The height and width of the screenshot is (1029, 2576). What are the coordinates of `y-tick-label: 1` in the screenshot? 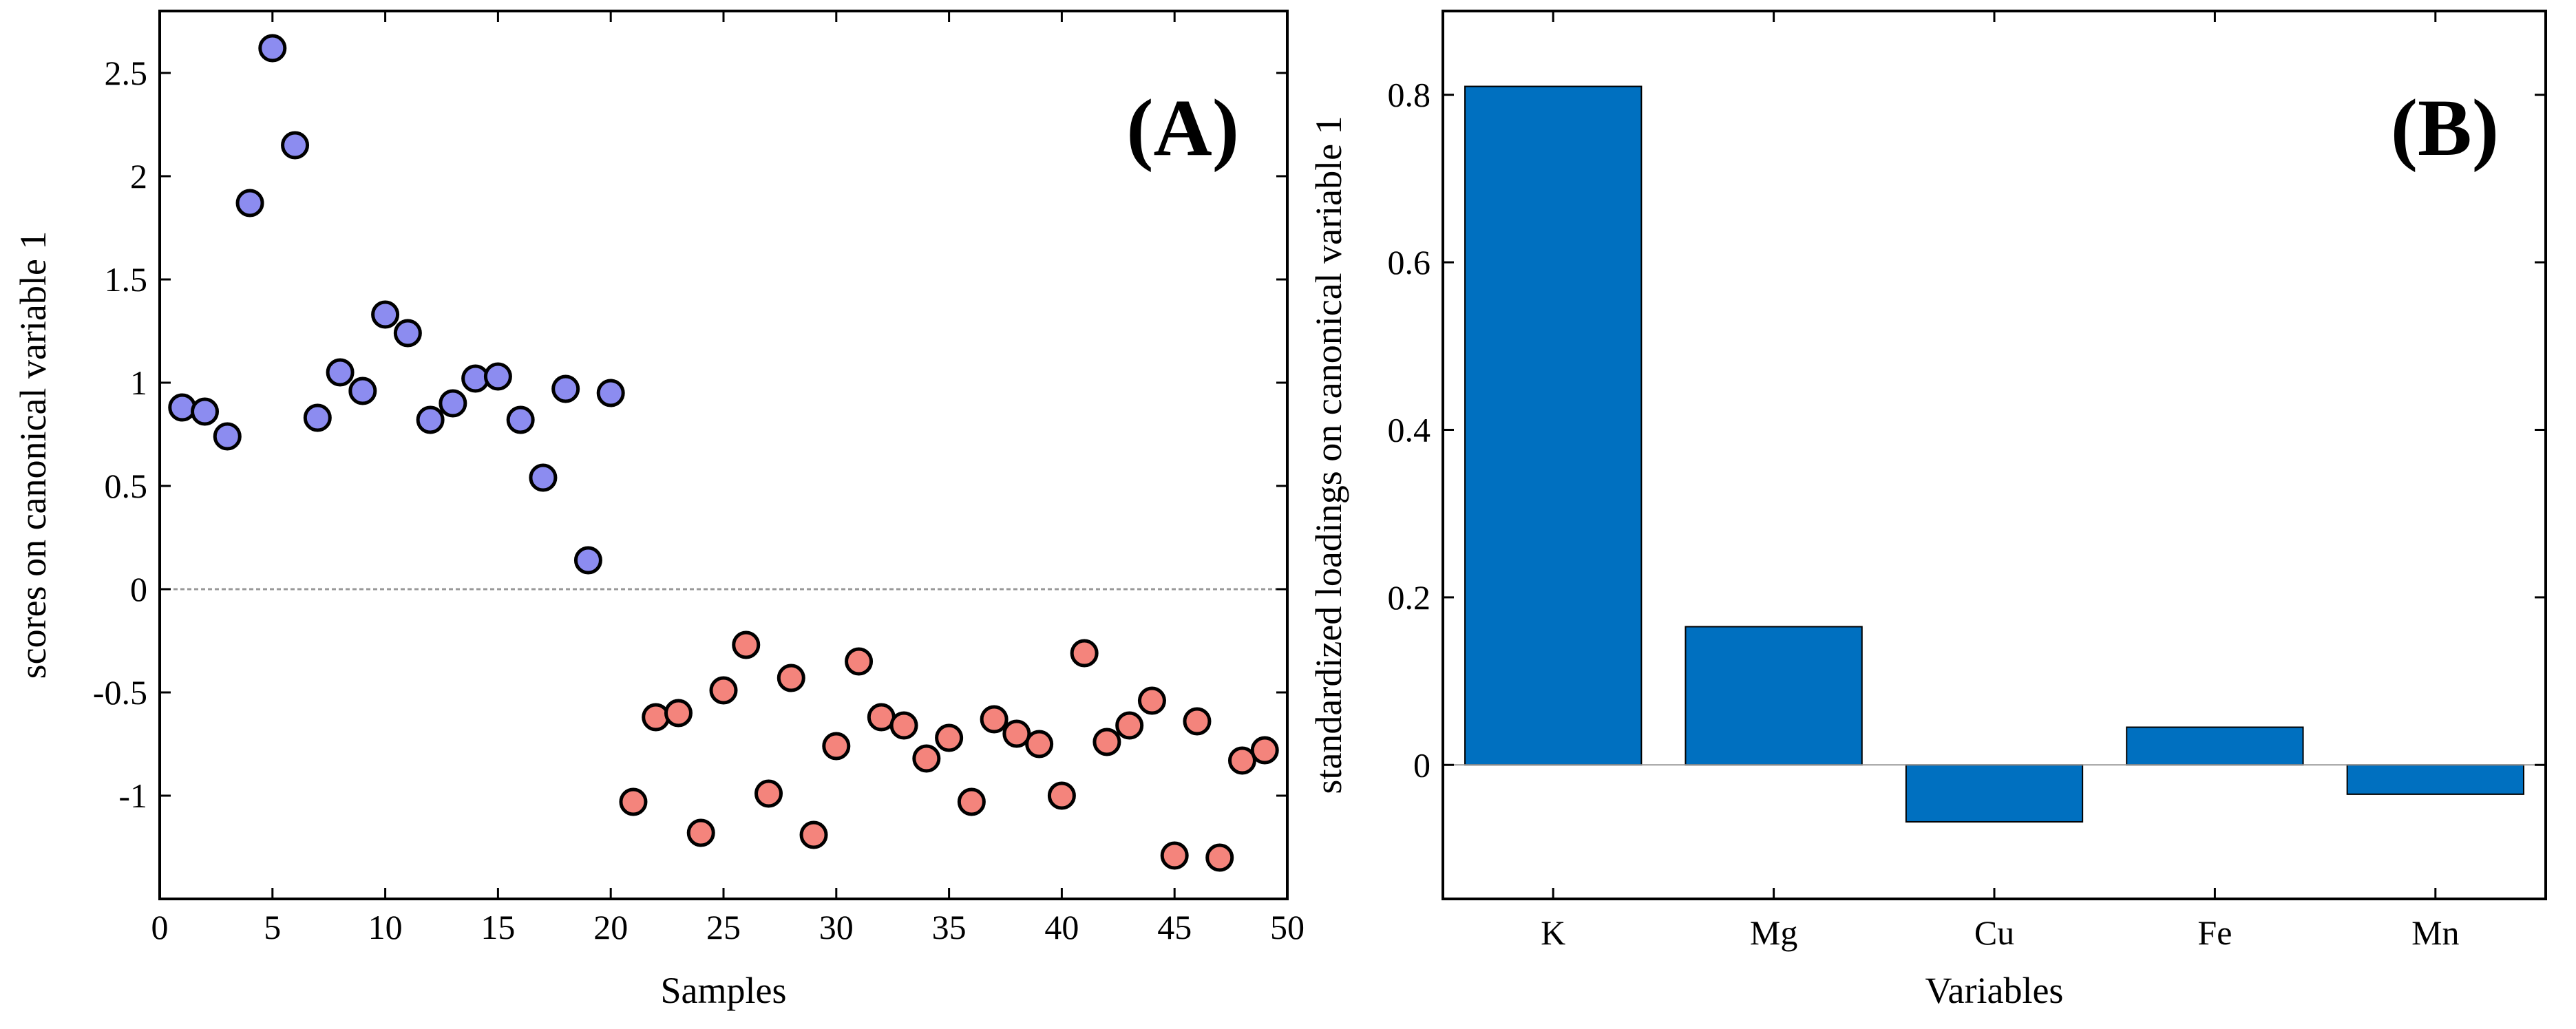 It's located at (139, 382).